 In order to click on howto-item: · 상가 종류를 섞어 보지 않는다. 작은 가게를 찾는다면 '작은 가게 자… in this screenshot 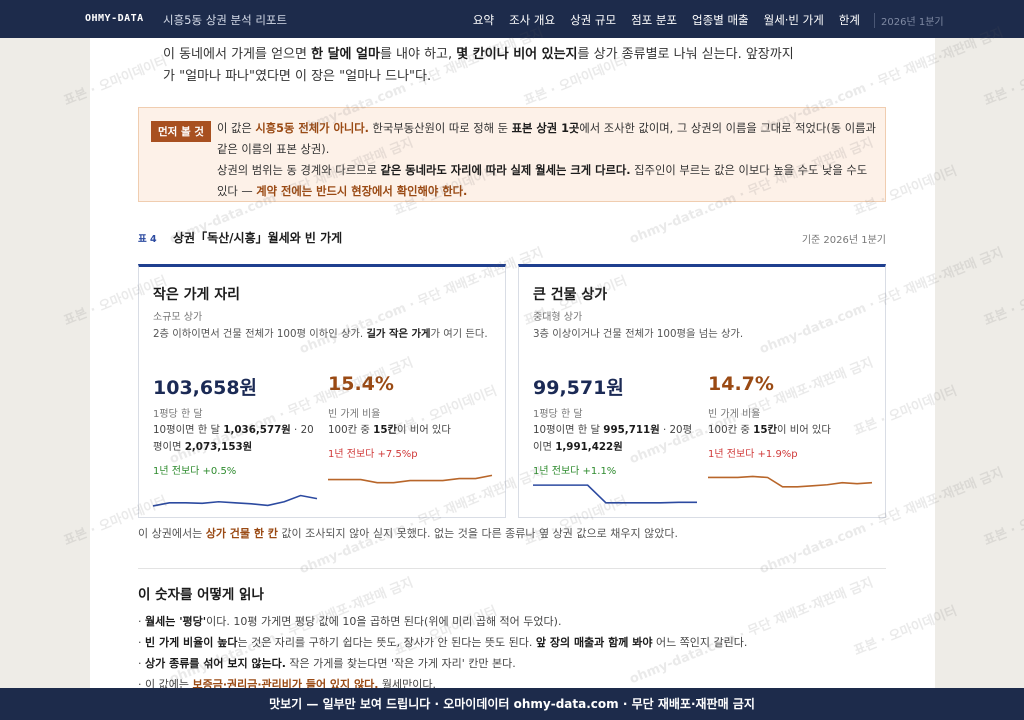, I will do `click(327, 663)`.